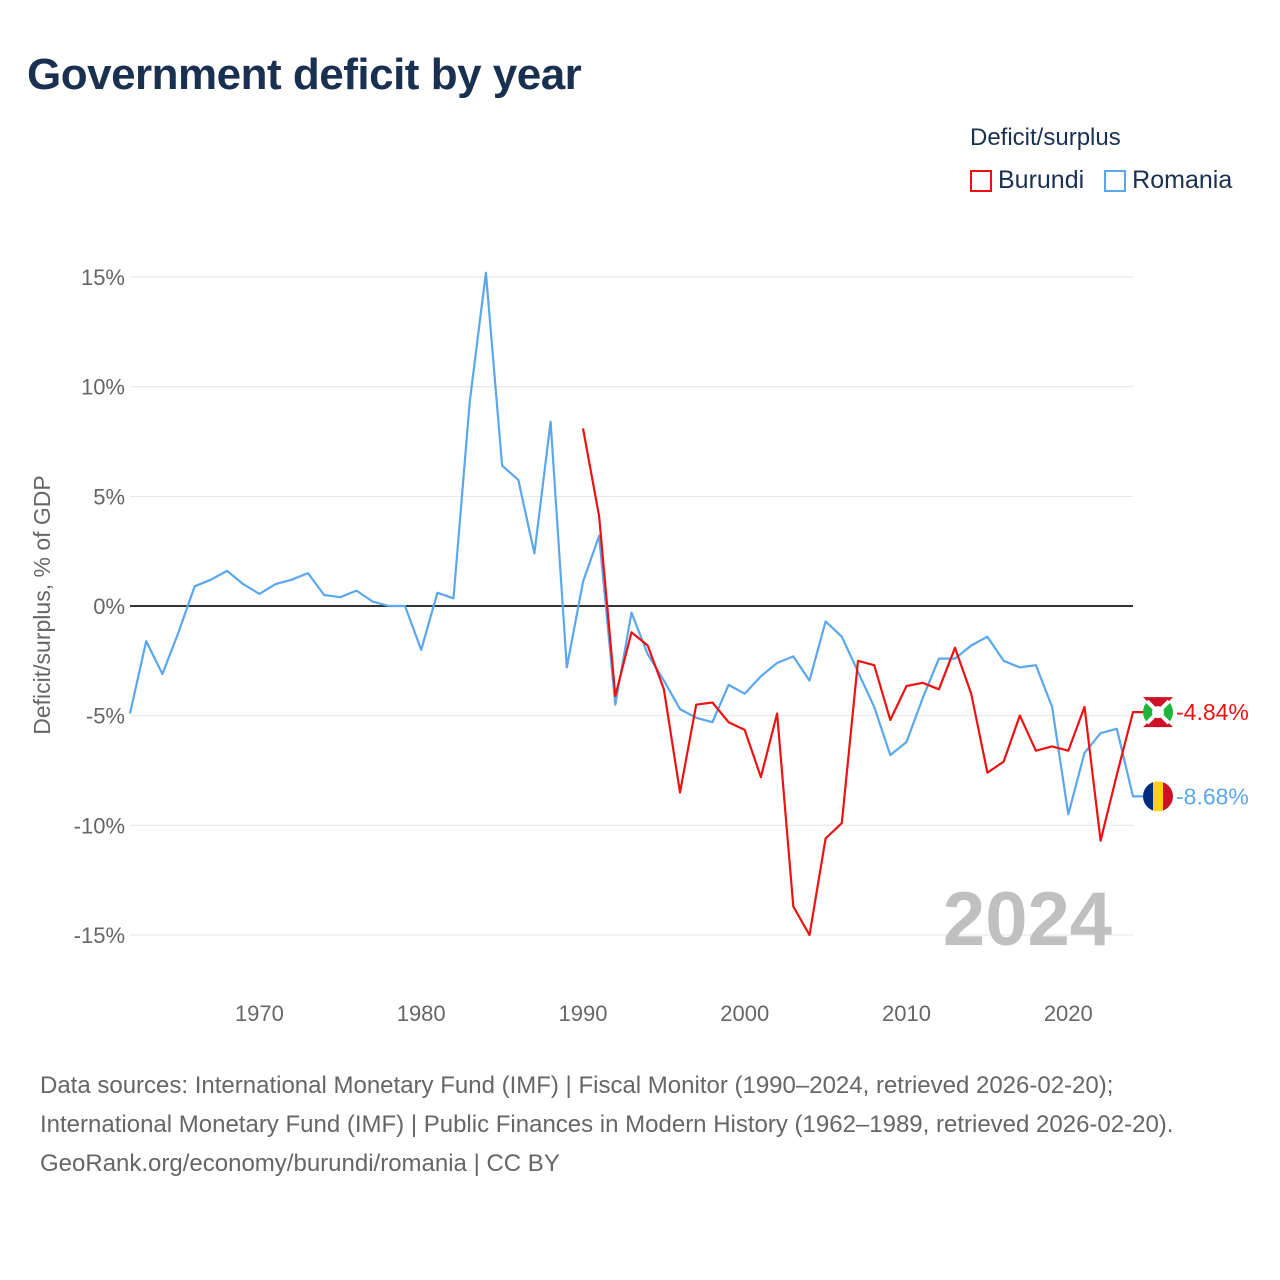  I want to click on y-tick-label: 5%, so click(109, 496).